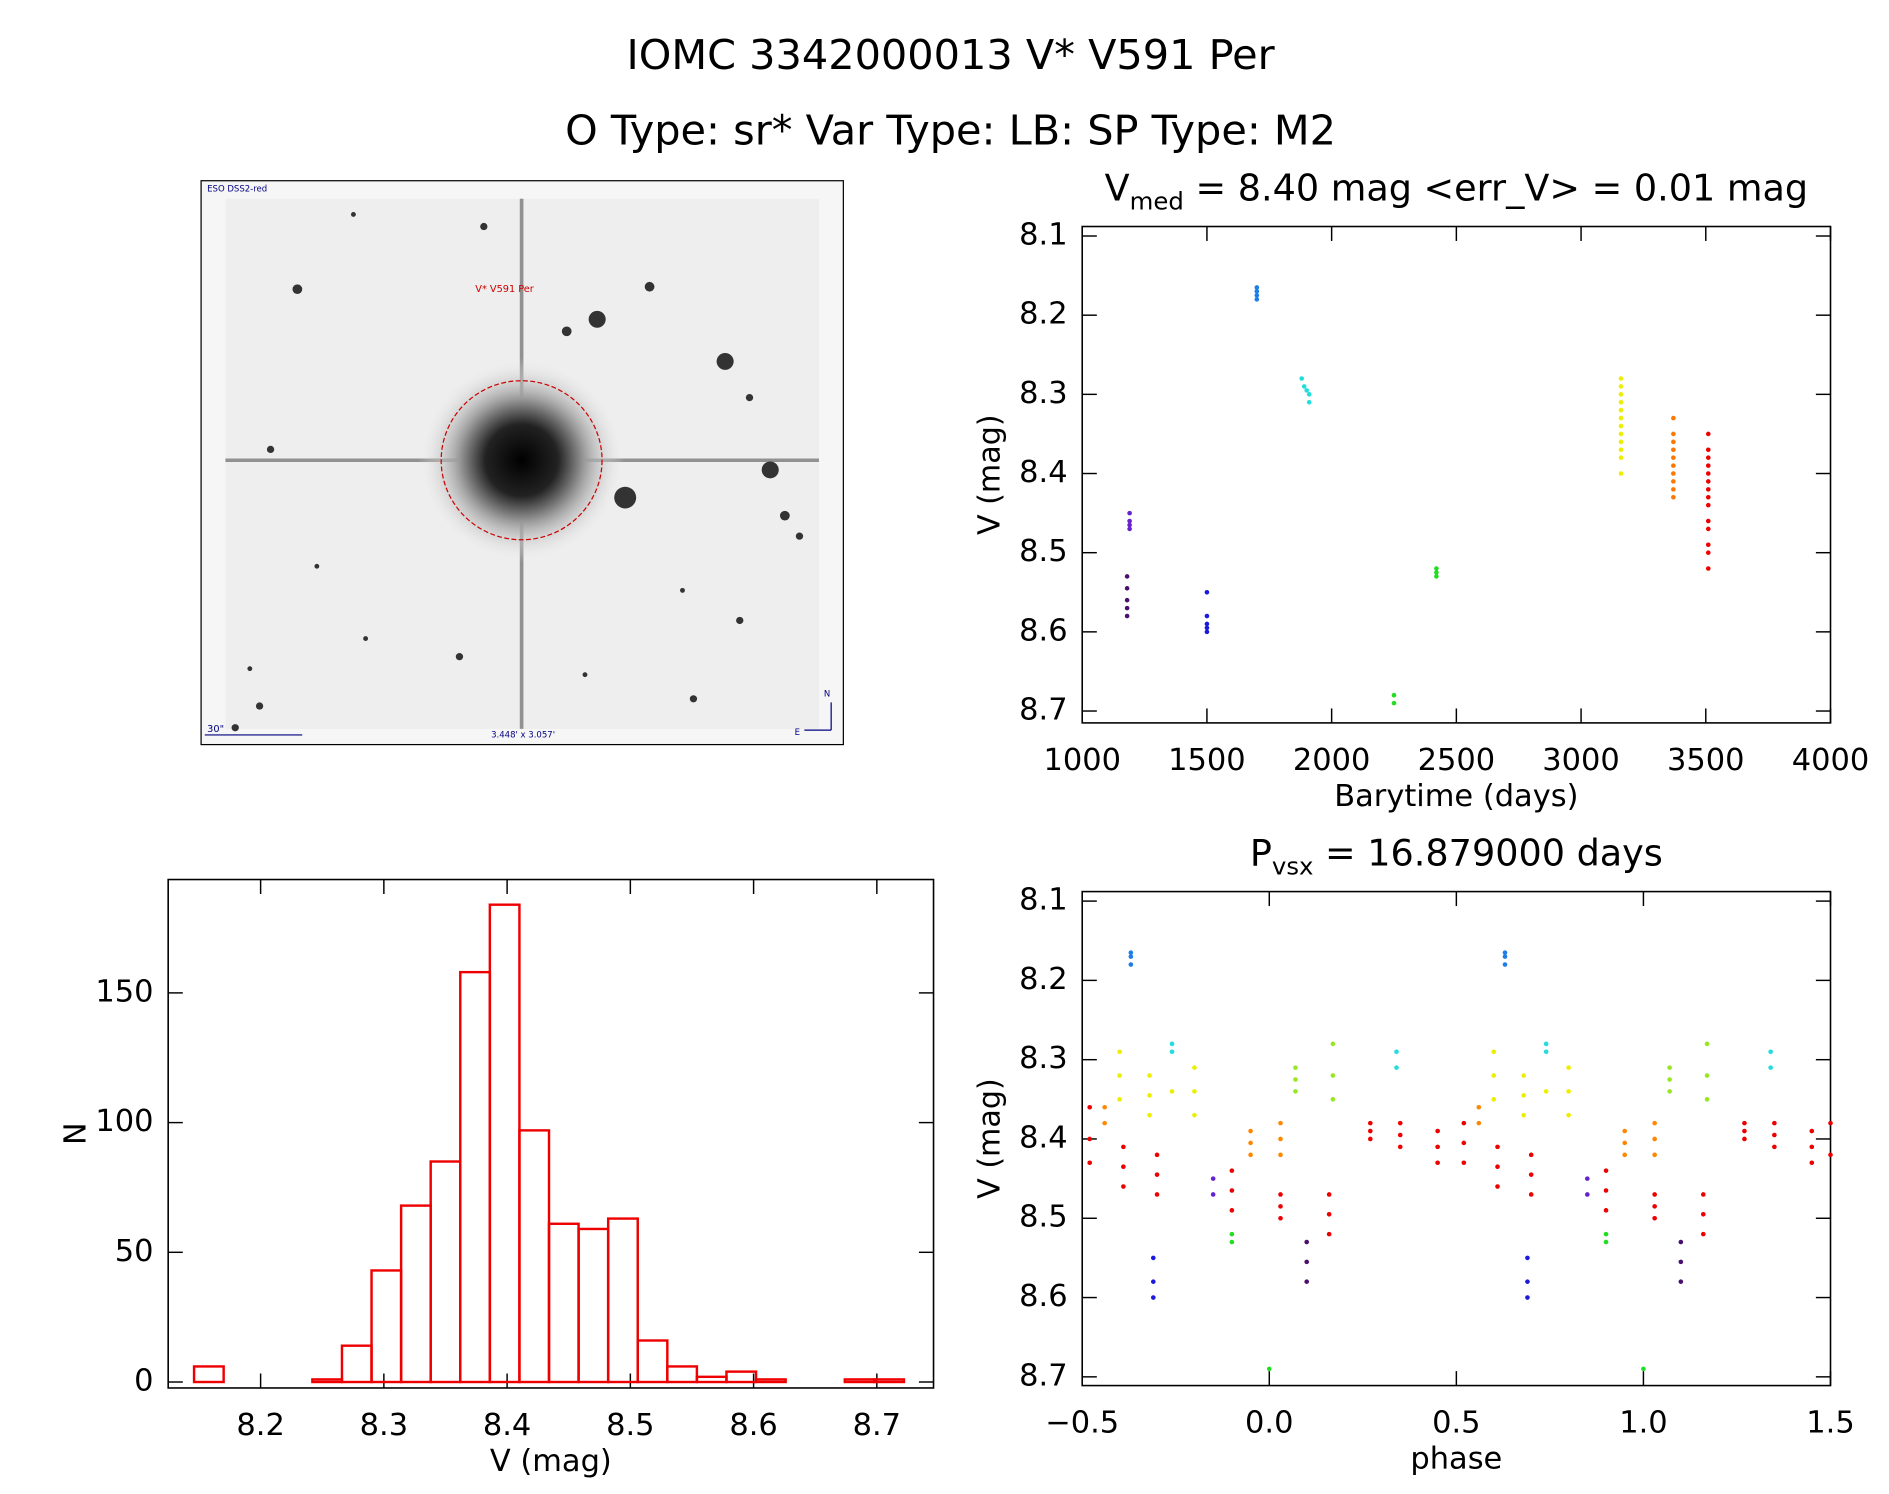 The image size is (1889, 1494). What do you see at coordinates (1043, 710) in the screenshot?
I see `y-tick-label: 8.7` at bounding box center [1043, 710].